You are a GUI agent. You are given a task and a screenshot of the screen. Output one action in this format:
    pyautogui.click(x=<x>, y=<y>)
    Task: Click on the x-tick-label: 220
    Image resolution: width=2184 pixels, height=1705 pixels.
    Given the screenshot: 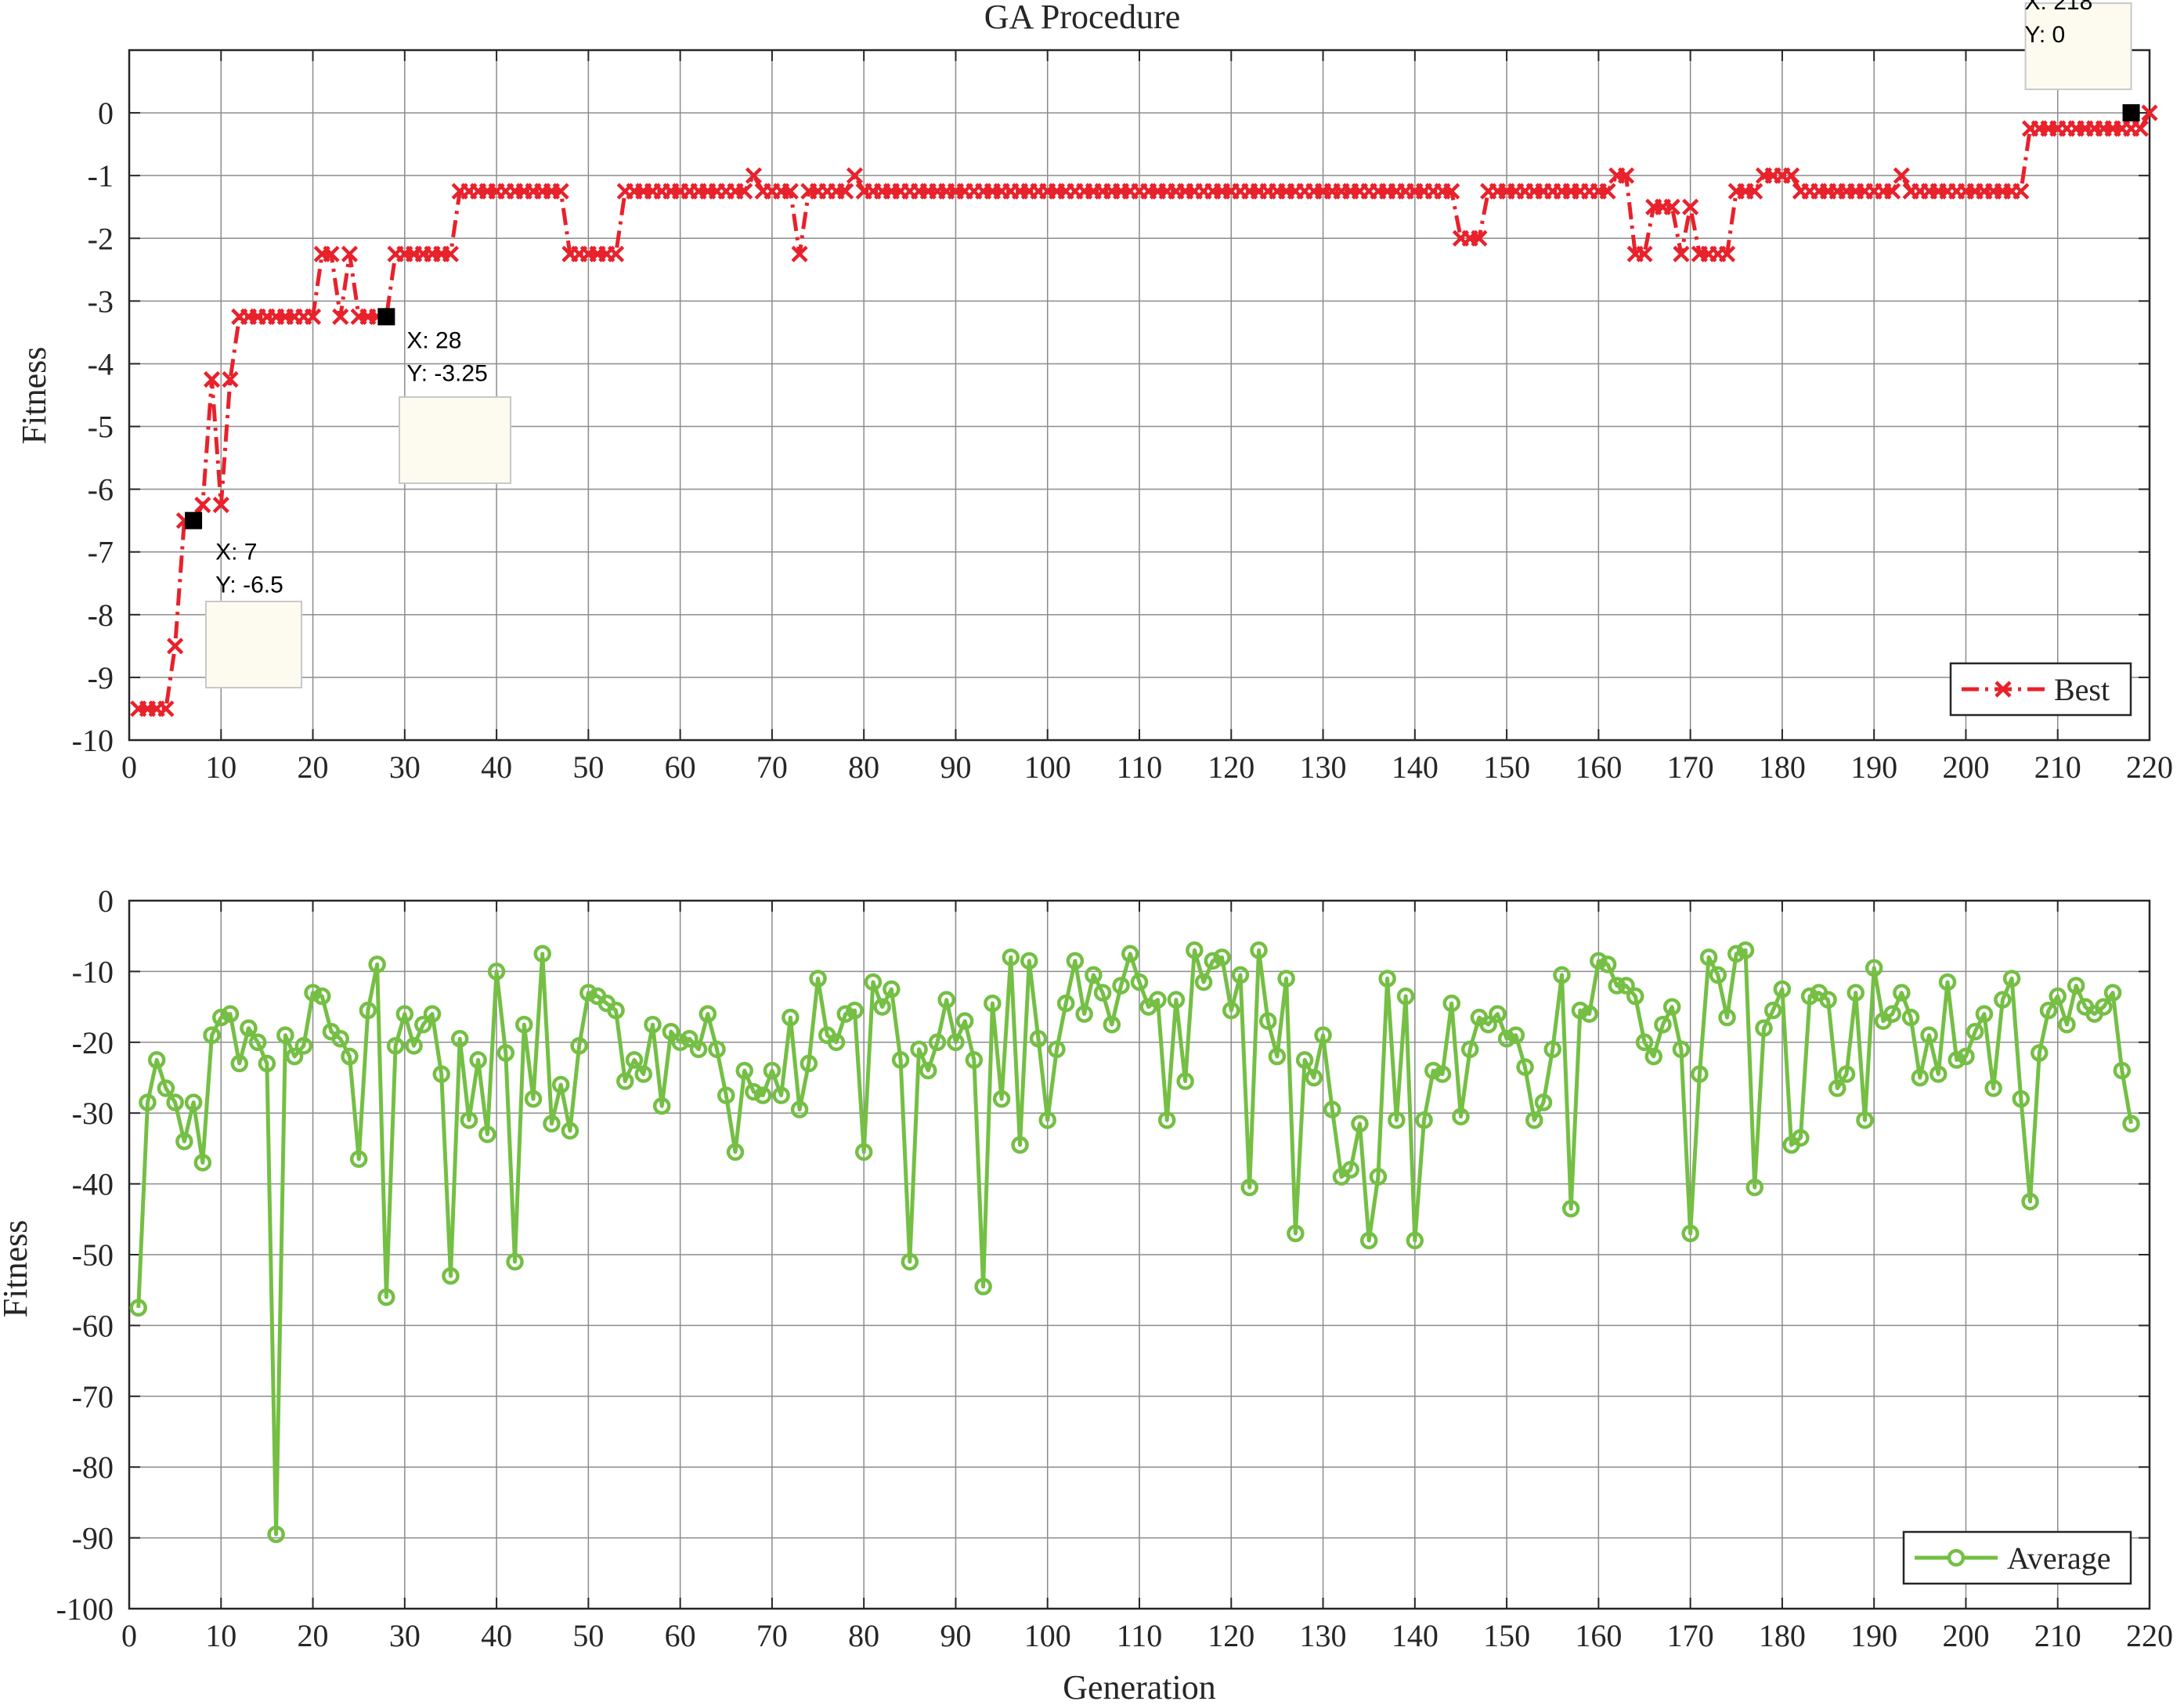 What is the action you would take?
    pyautogui.click(x=2149, y=767)
    